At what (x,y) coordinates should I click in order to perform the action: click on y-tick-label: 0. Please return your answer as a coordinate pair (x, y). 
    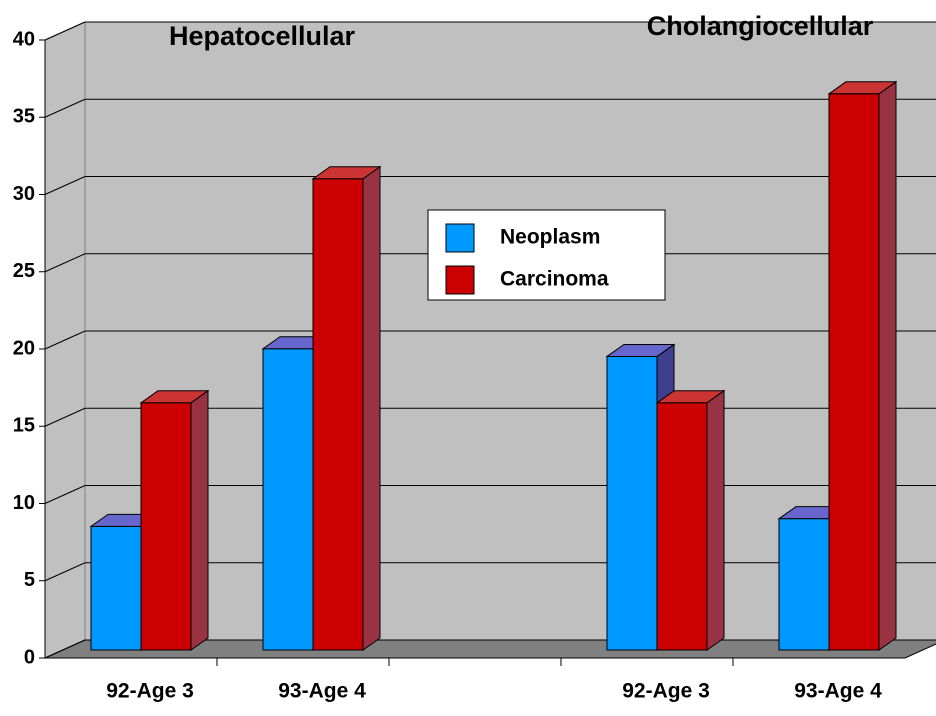
    Looking at the image, I should click on (29, 657).